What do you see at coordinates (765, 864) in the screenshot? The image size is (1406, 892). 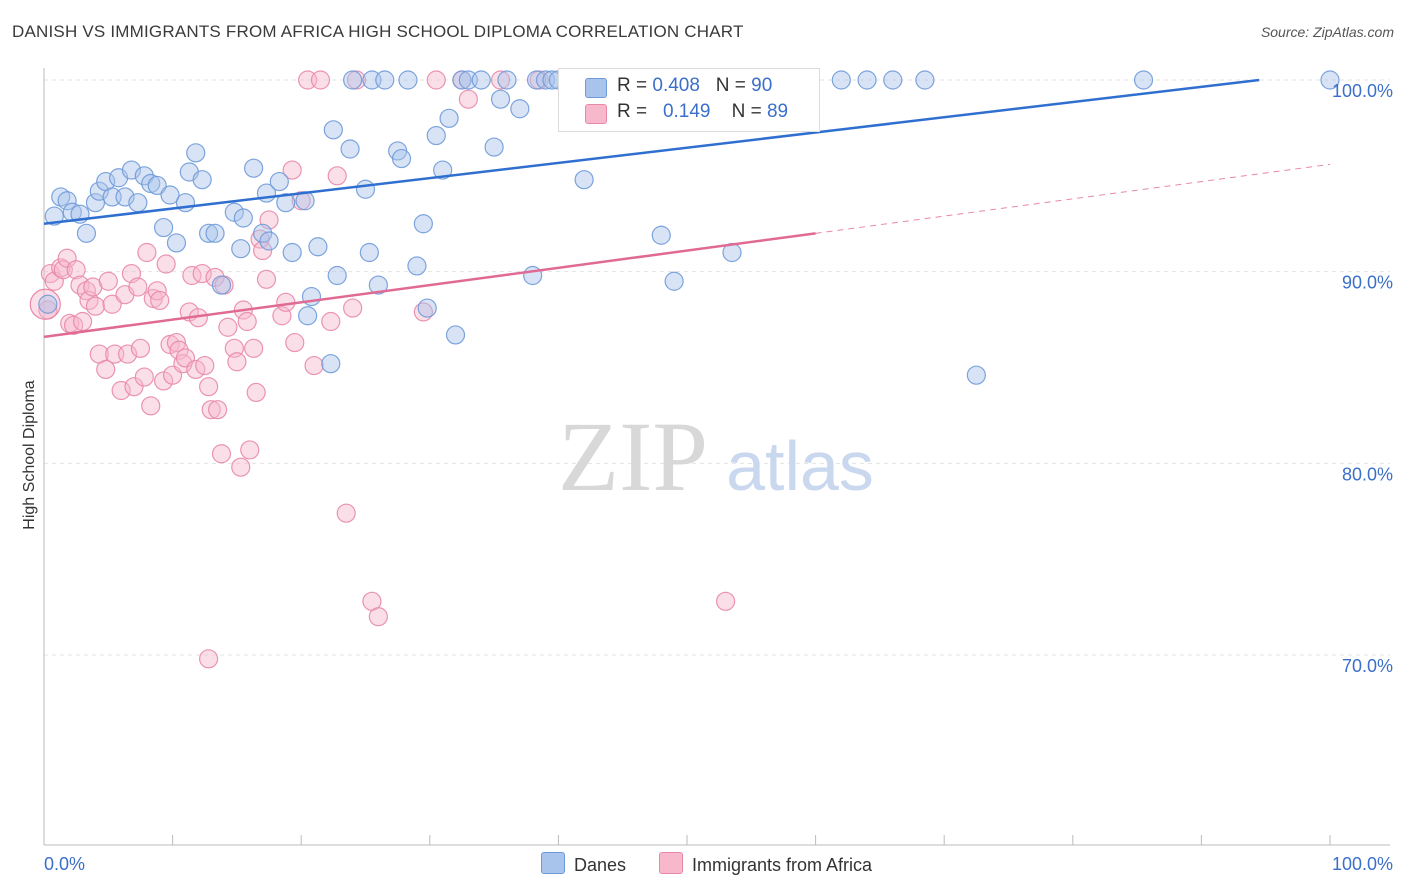 I see `legend-item-africa: Immigrants from Africa` at bounding box center [765, 864].